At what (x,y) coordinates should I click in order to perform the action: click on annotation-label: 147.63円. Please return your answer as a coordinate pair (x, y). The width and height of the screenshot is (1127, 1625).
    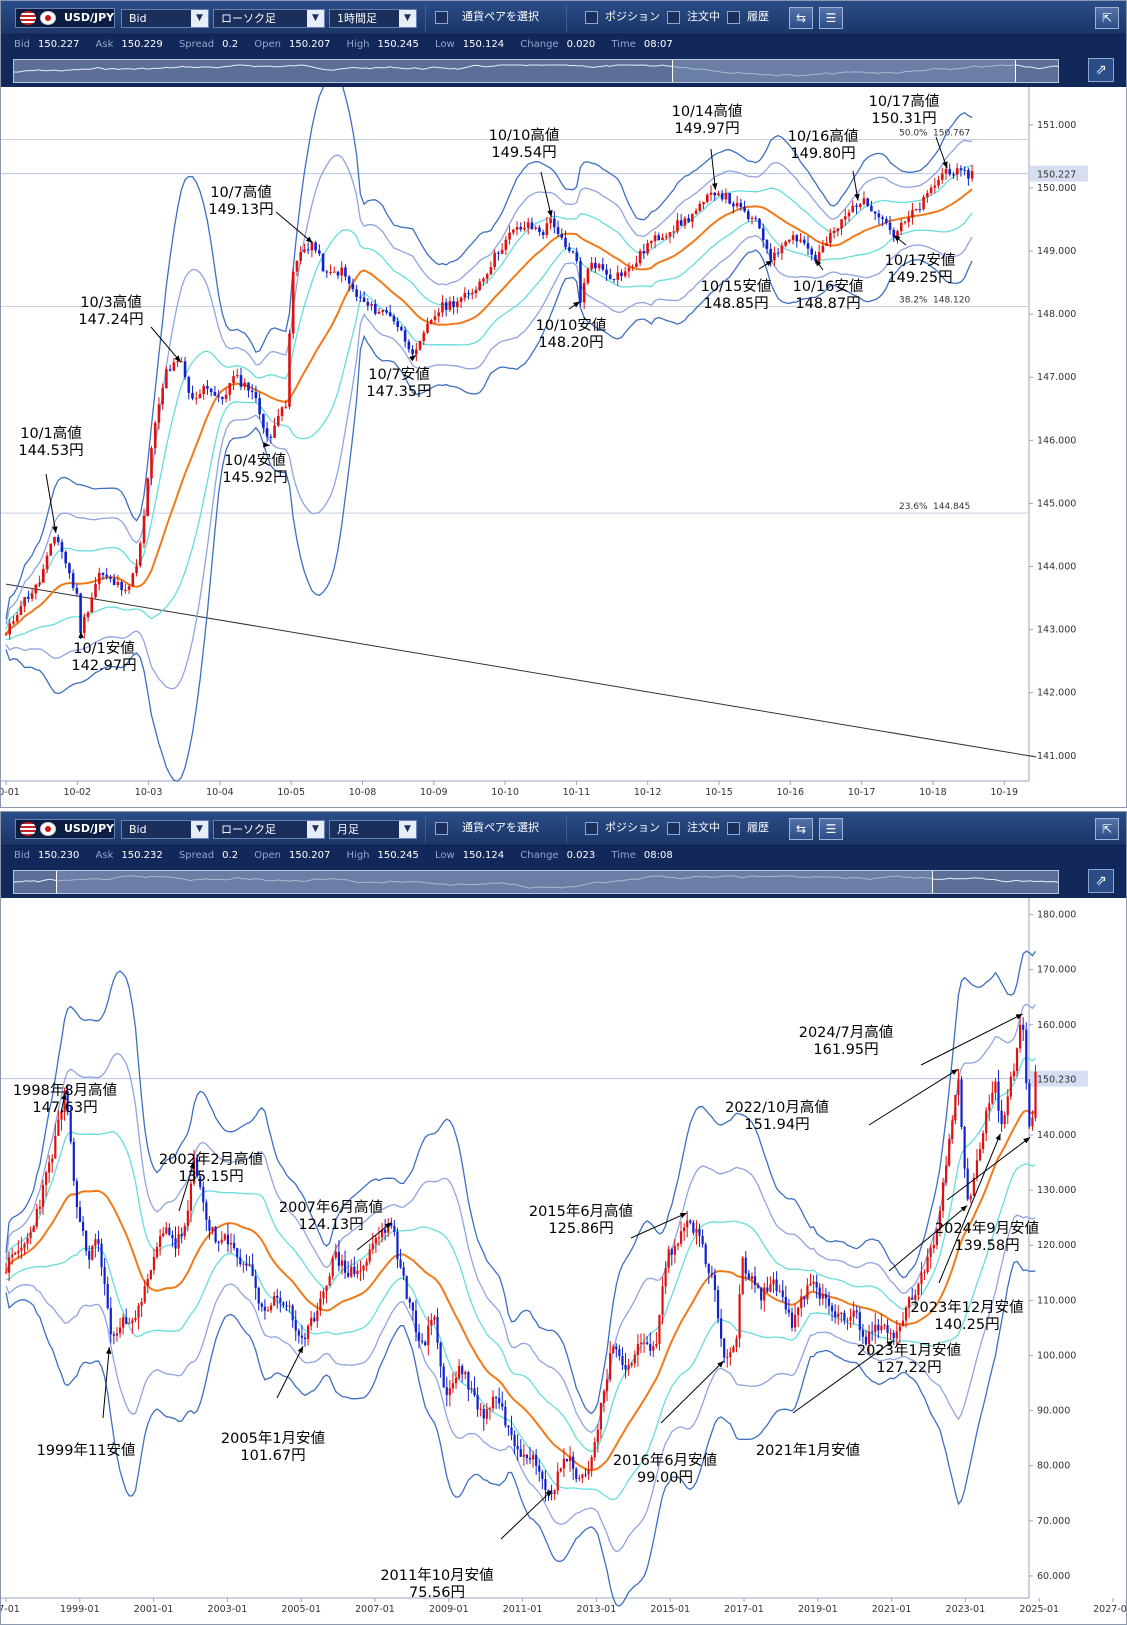
    Looking at the image, I should click on (64, 1108).